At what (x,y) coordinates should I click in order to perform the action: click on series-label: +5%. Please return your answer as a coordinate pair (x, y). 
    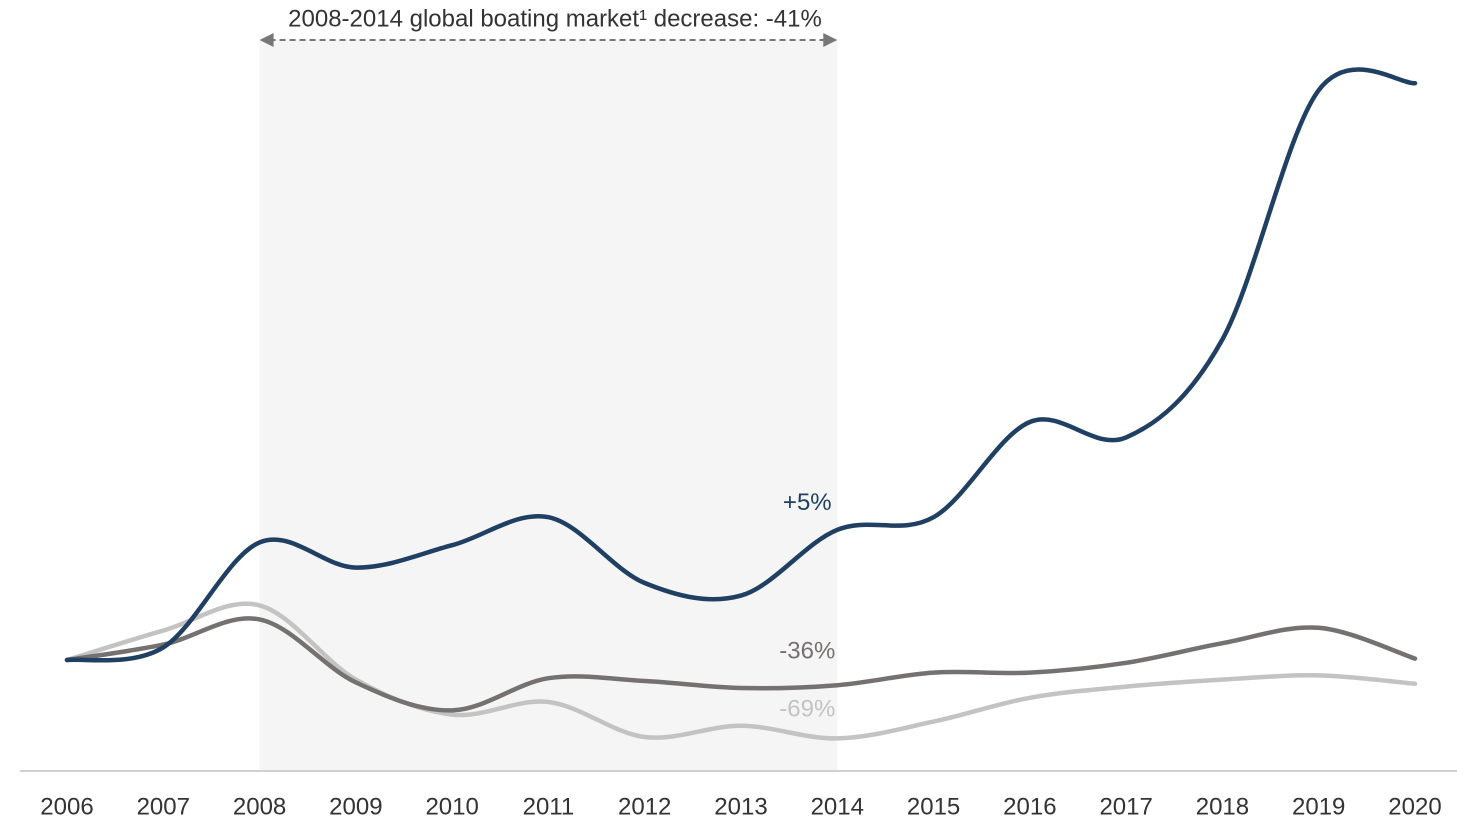
    Looking at the image, I should click on (807, 502).